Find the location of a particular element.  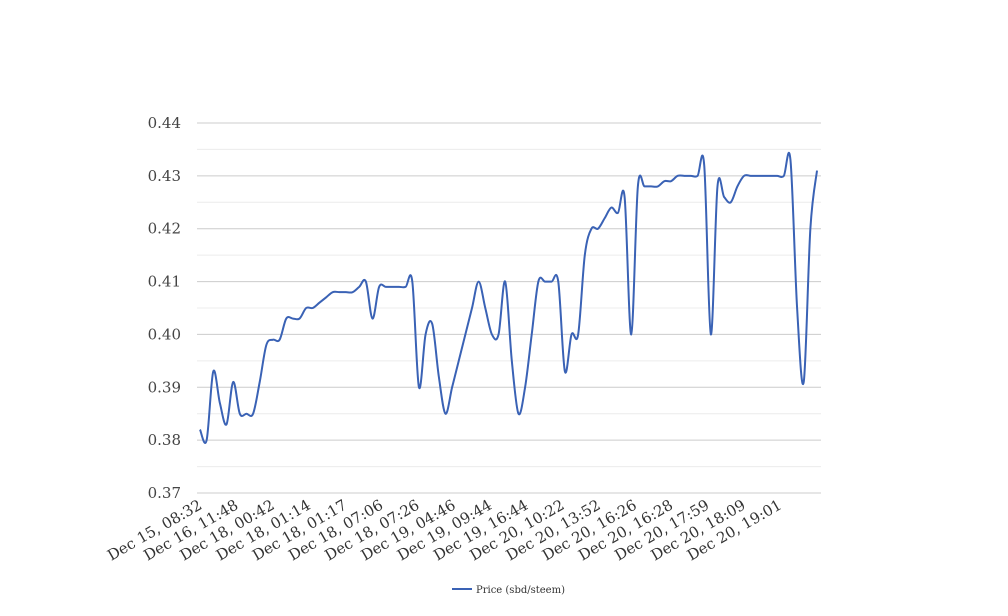

y-tick-label: 0.37 is located at coordinates (164, 493).